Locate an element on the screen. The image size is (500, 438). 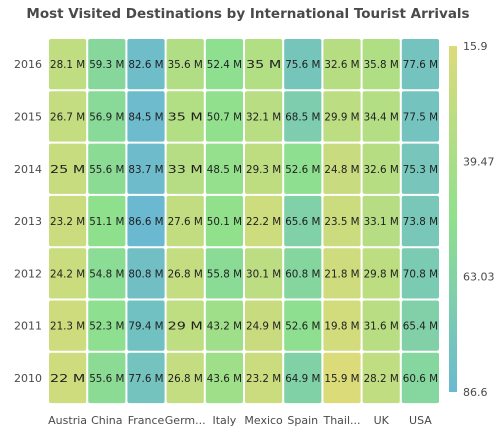
cell-value-label: 50.7 M is located at coordinates (224, 117).